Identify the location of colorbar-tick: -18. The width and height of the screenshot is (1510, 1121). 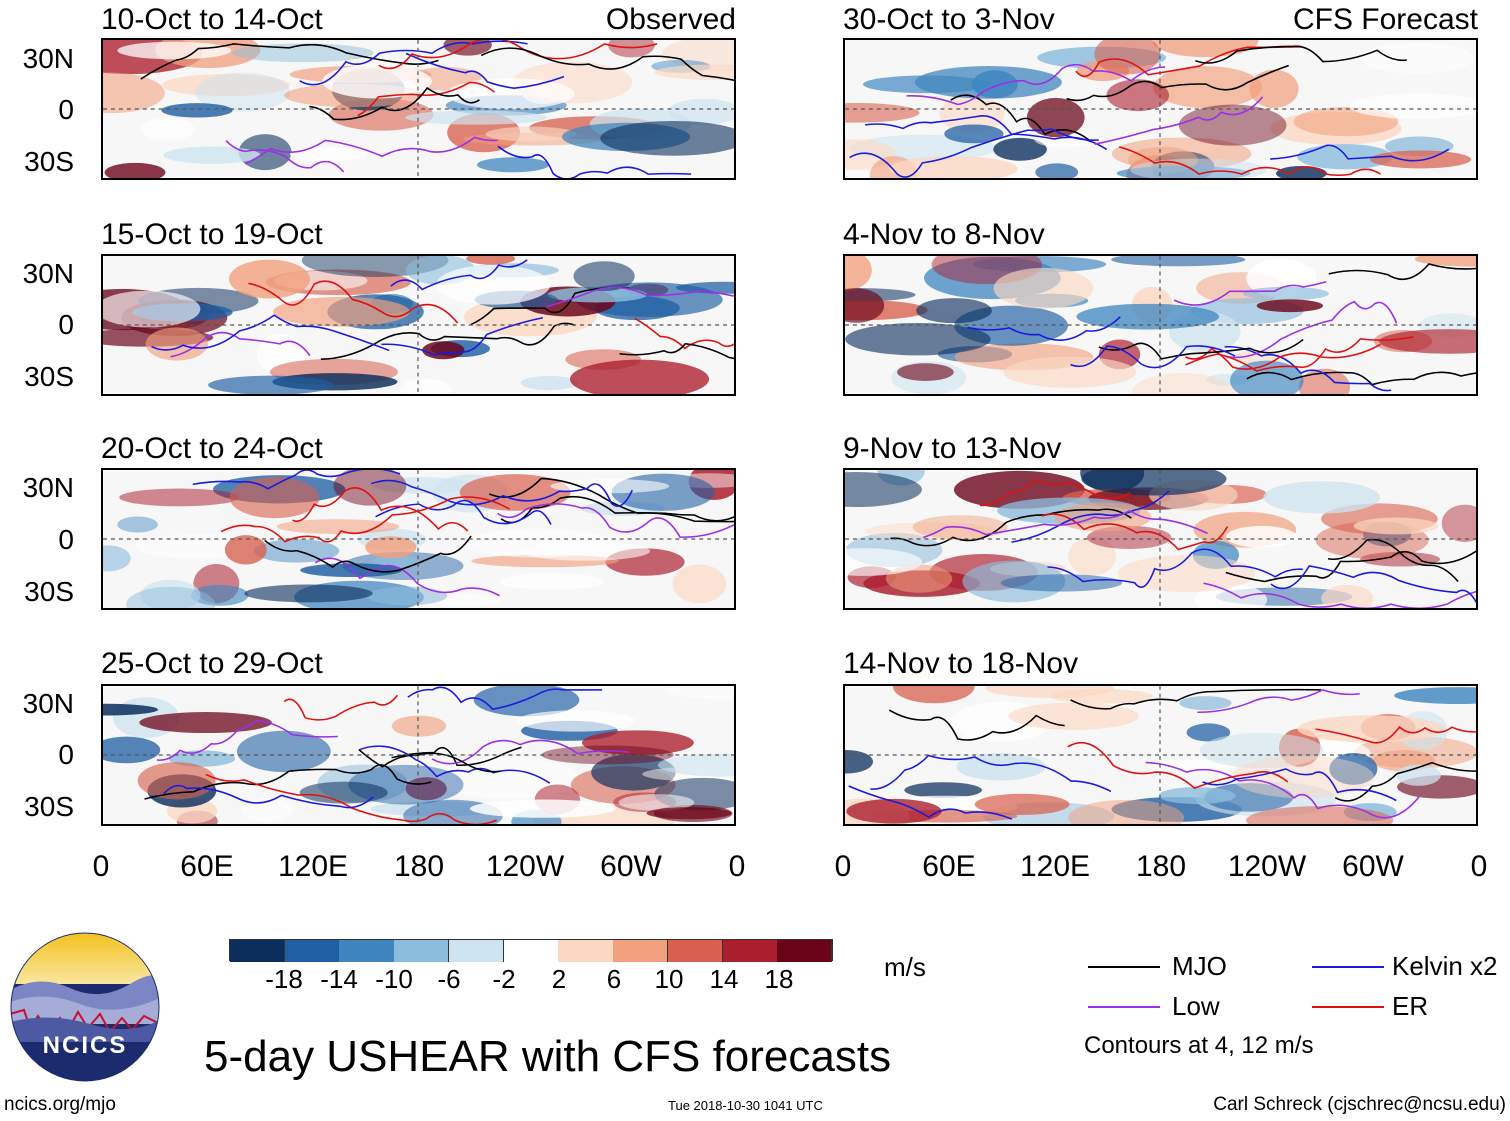
(284, 979).